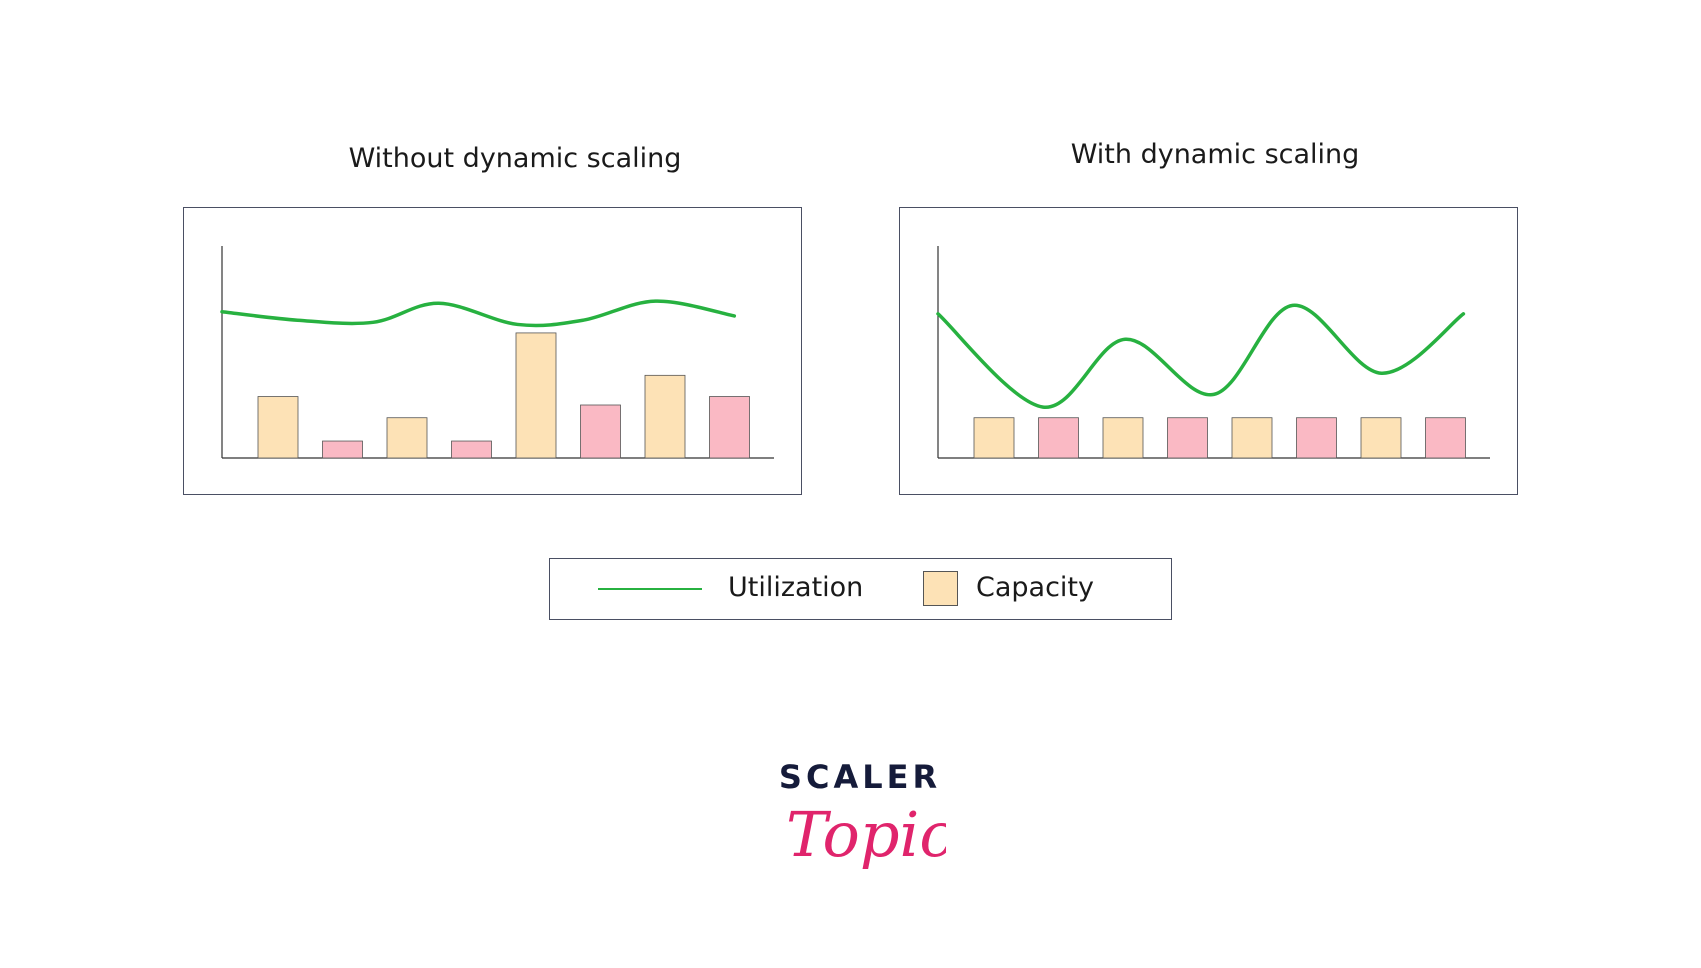 This screenshot has height=968, width=1701. I want to click on legend-utilization-line, so click(650, 589).